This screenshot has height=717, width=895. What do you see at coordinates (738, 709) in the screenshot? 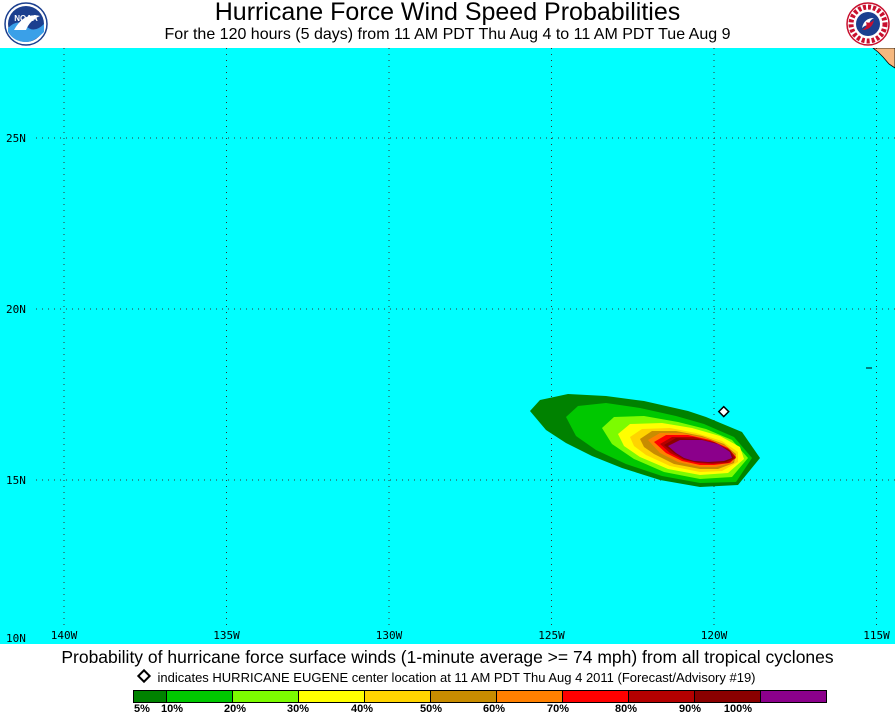
I see `legend-label: 100%` at bounding box center [738, 709].